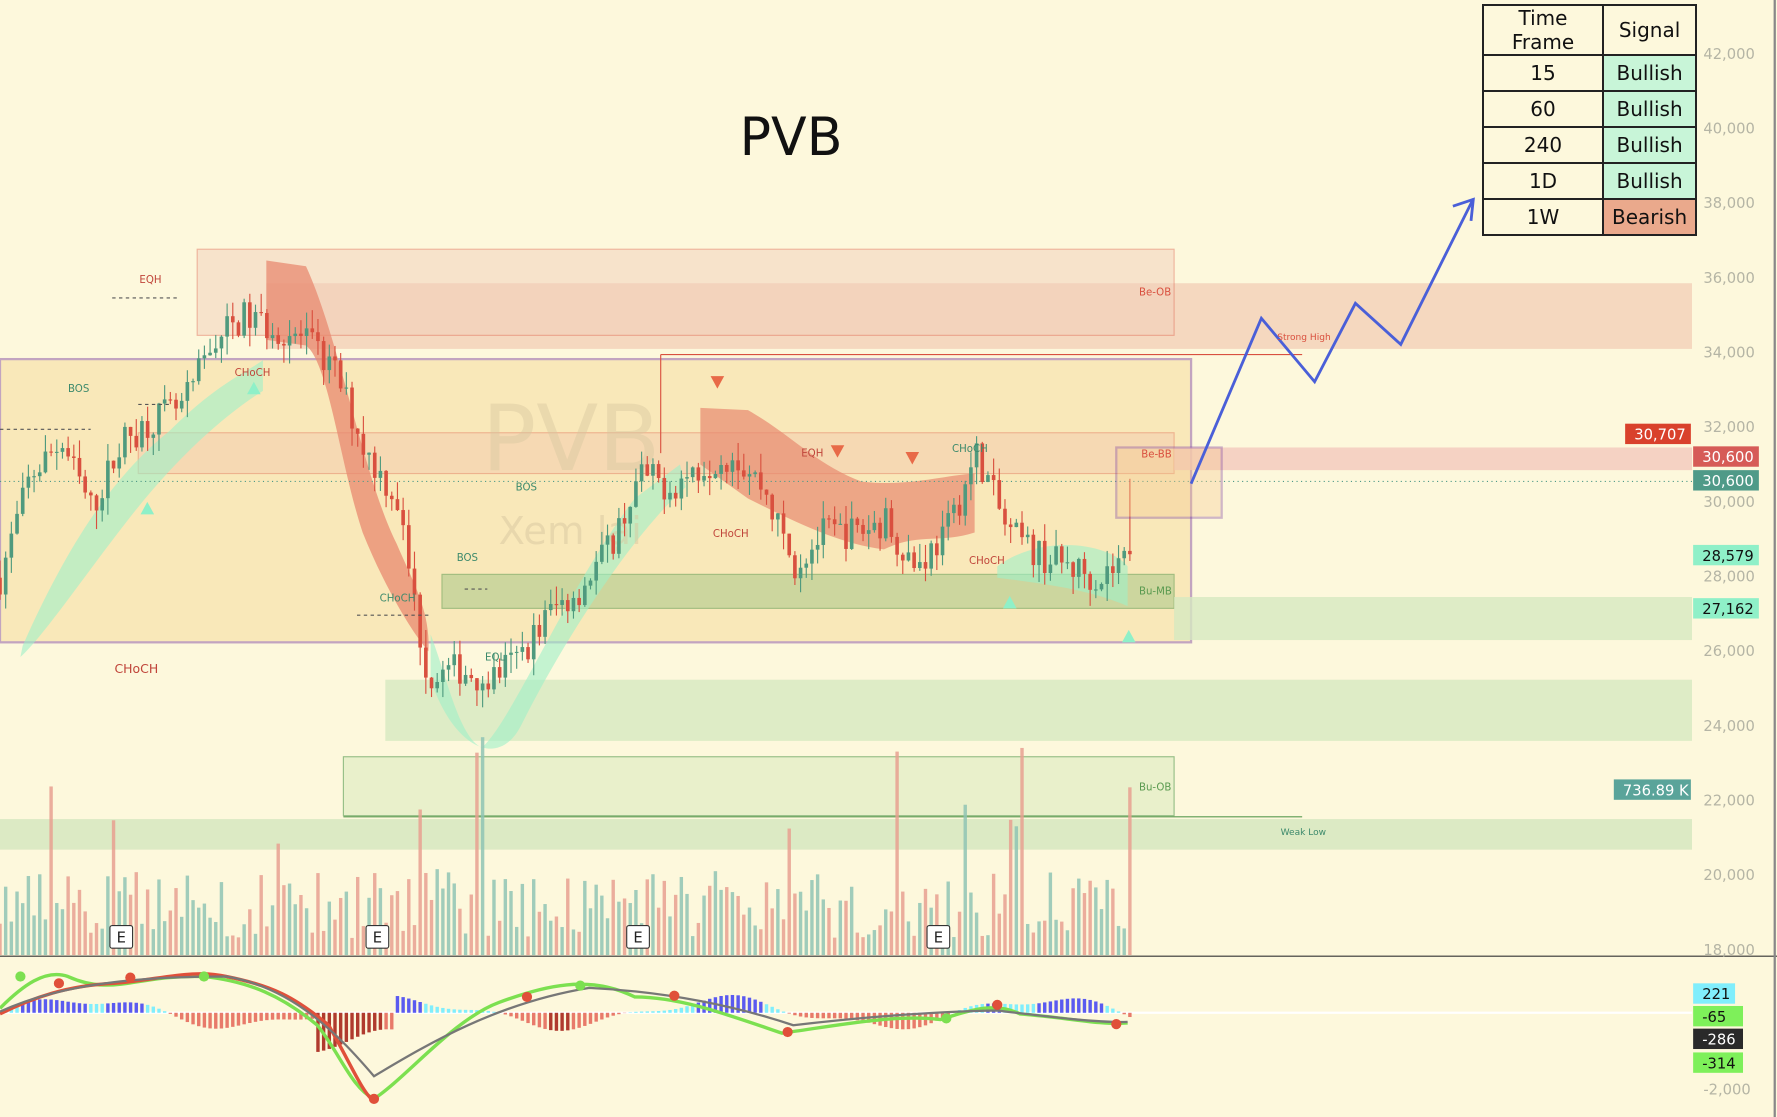 The image size is (1777, 1117). I want to click on svg-text: 221, so click(1716, 994).